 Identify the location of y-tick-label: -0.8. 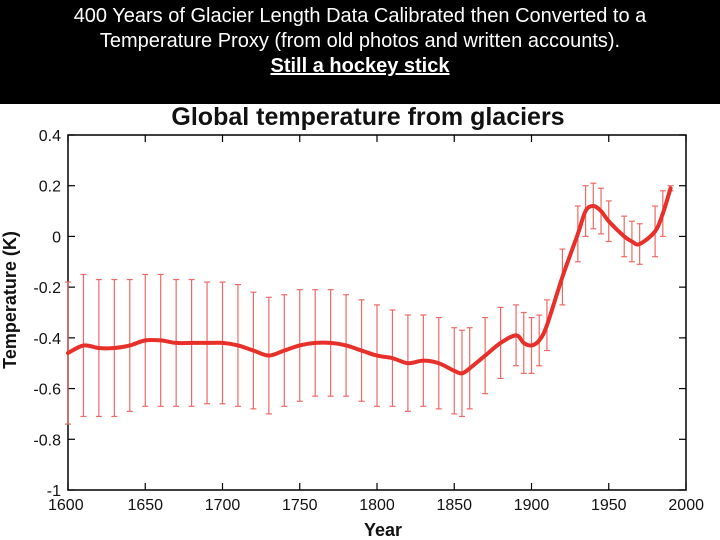
(47, 440).